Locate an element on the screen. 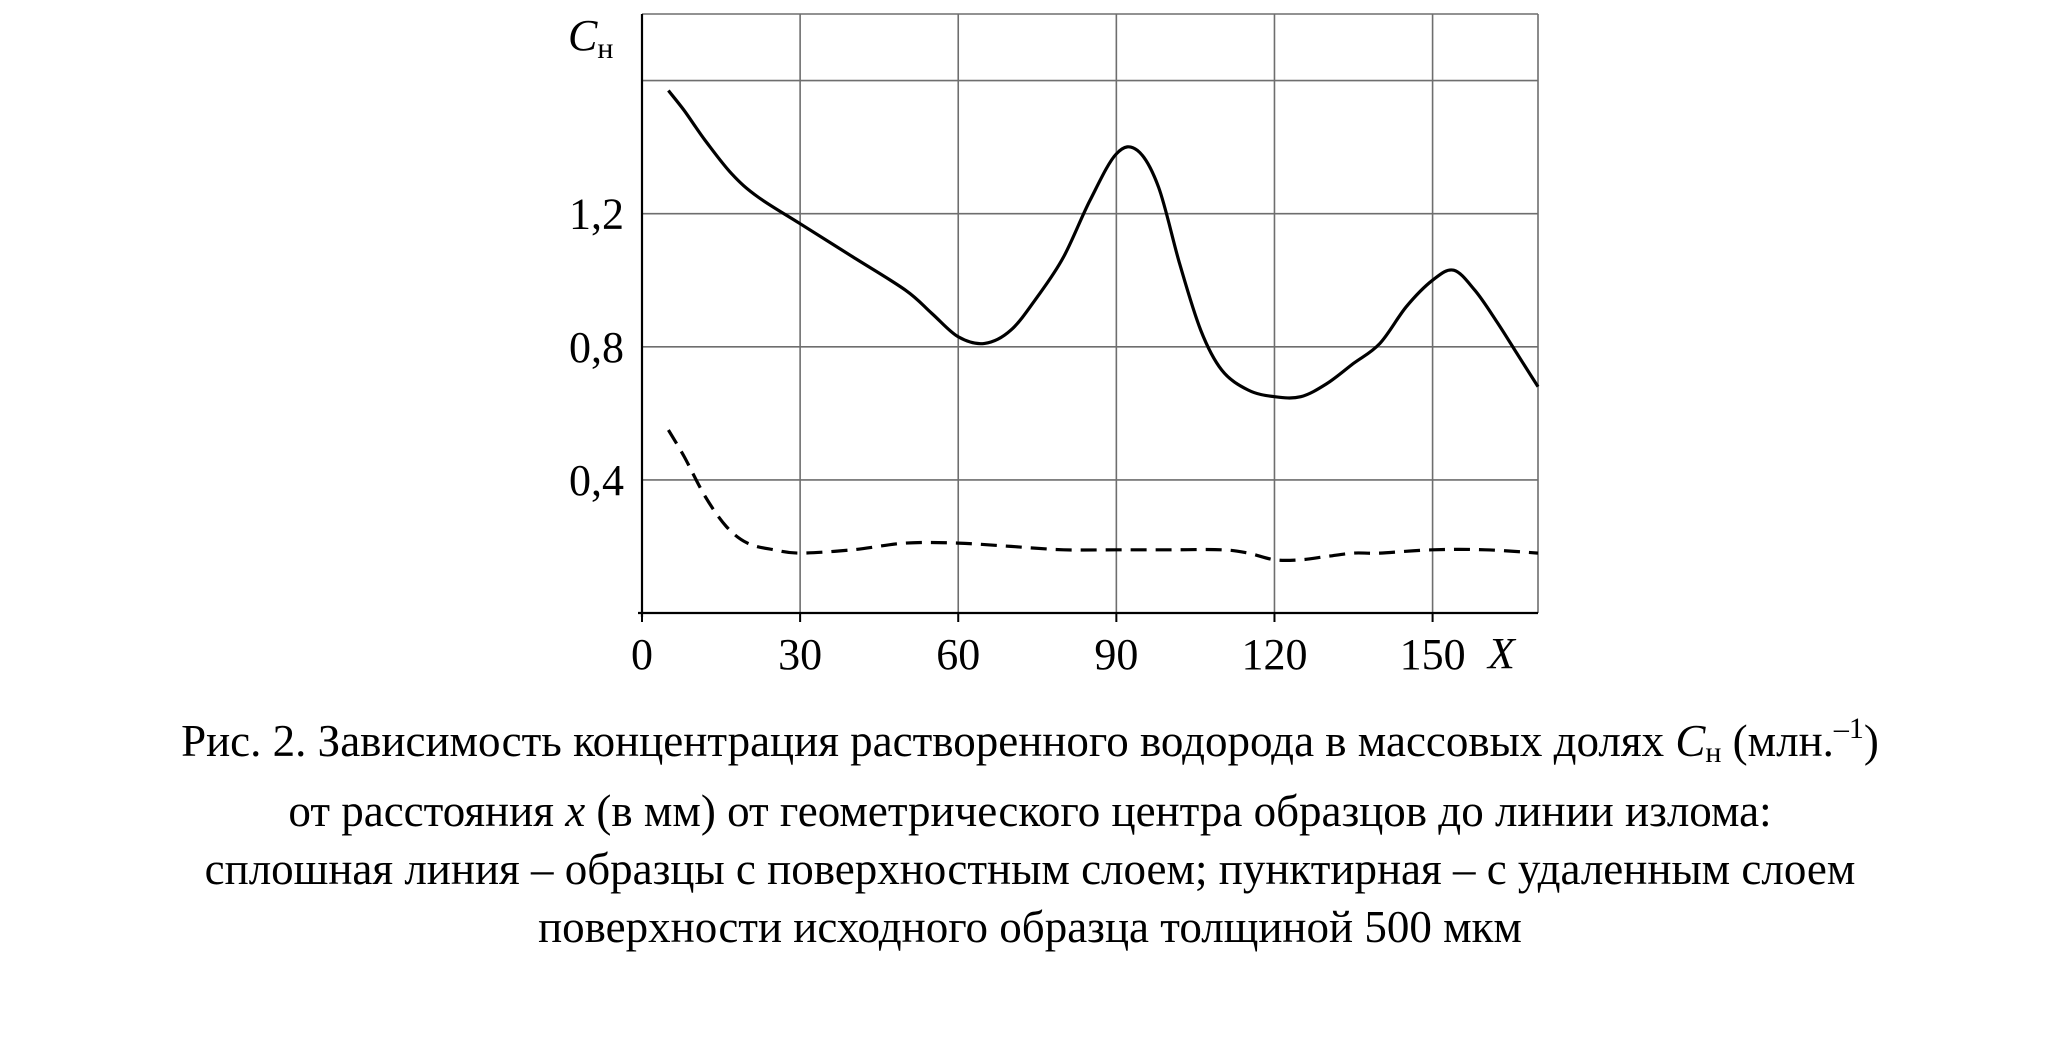 The width and height of the screenshot is (2060, 1038). y-axis-title: Cн is located at coordinates (590, 38).